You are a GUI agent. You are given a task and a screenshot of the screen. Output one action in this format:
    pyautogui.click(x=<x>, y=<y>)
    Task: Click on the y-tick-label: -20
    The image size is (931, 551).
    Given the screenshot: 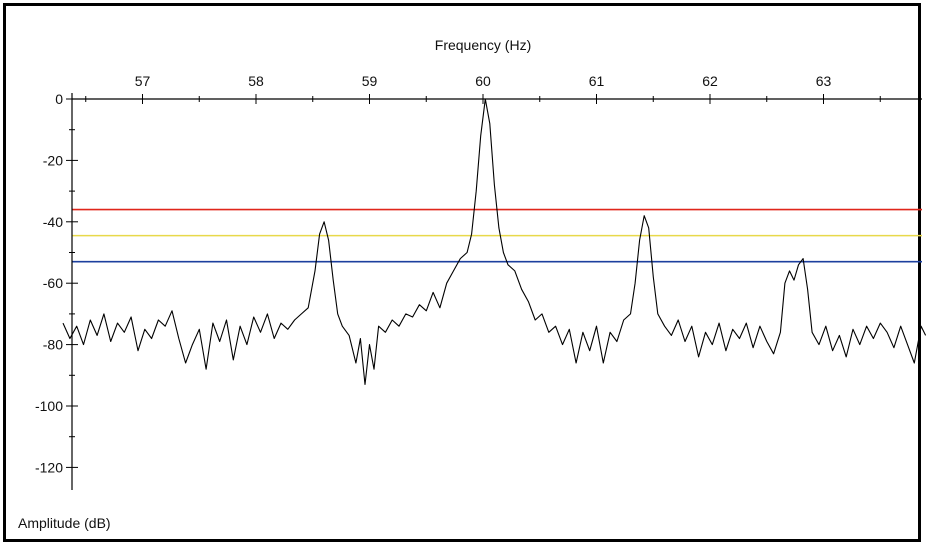 What is the action you would take?
    pyautogui.click(x=53, y=160)
    